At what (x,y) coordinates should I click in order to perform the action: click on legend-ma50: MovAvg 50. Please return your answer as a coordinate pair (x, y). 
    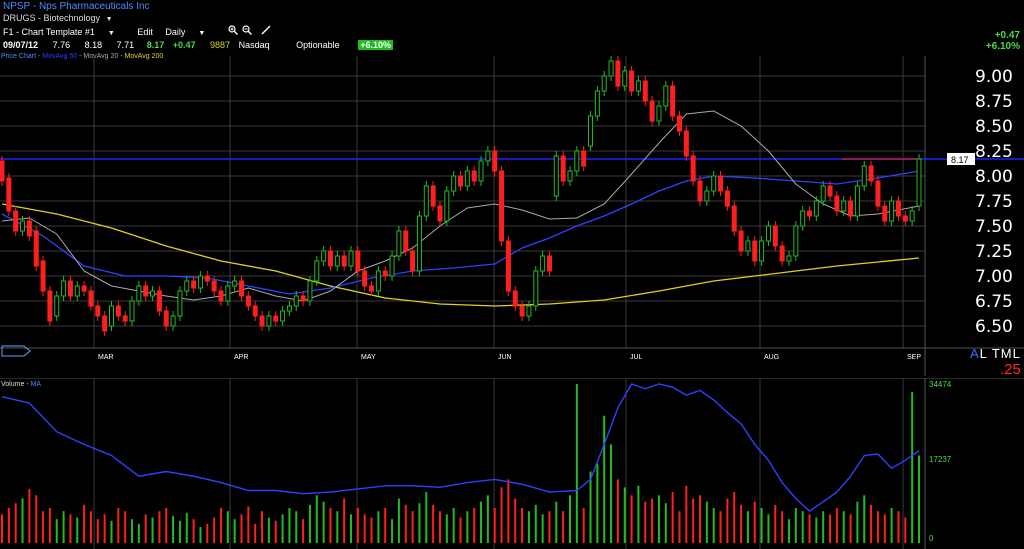
    Looking at the image, I should click on (60, 56).